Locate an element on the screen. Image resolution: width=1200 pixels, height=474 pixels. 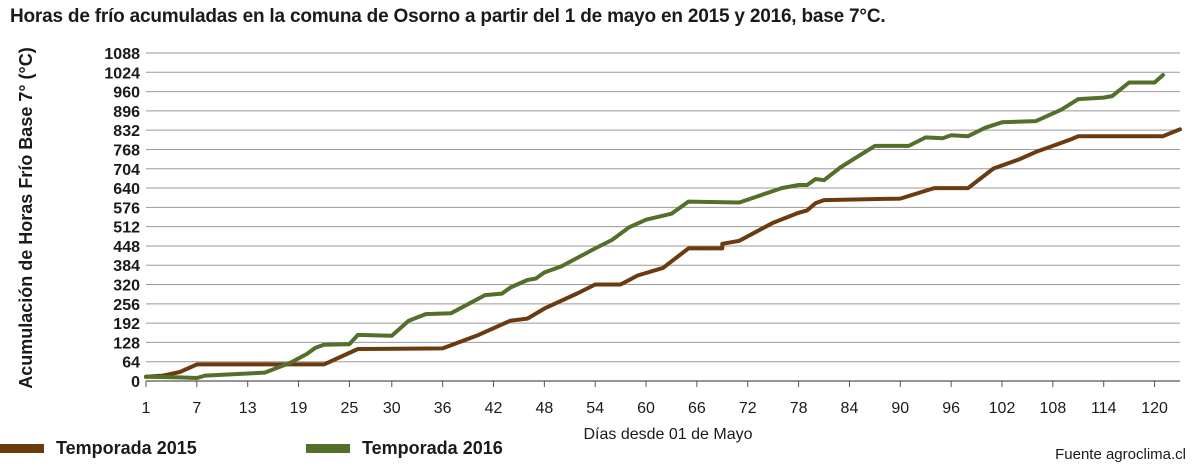
x-tick-label: 96 is located at coordinates (951, 408).